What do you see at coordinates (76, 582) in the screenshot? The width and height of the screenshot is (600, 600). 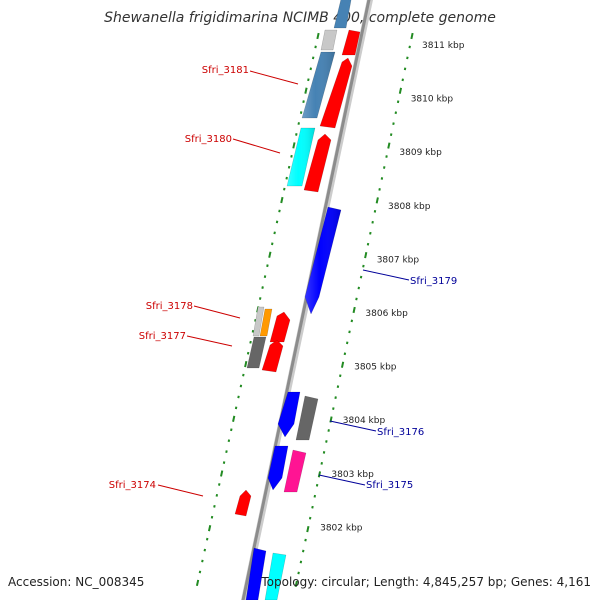 I see `accession-text: Accession: NC_008345` at bounding box center [76, 582].